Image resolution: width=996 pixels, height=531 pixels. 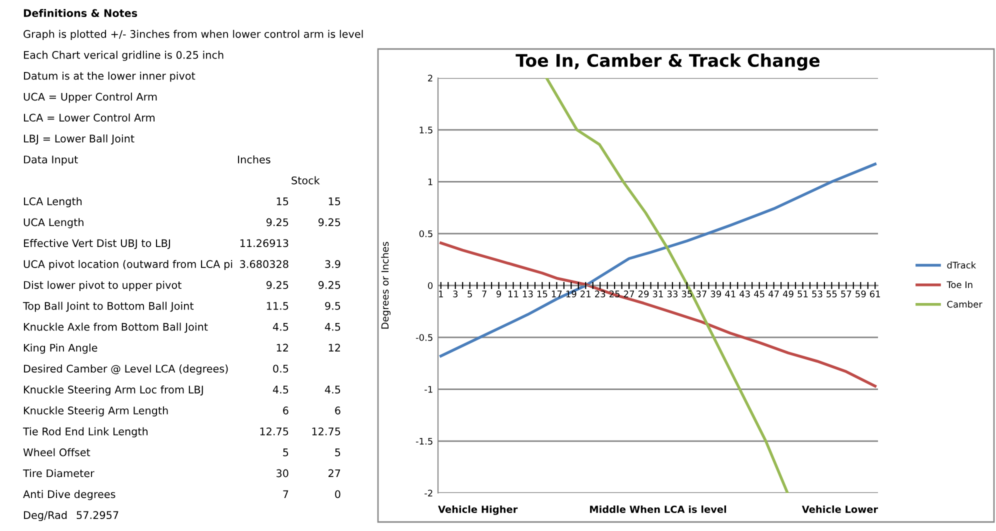 I want to click on x-tick-label: 29, so click(x=643, y=294).